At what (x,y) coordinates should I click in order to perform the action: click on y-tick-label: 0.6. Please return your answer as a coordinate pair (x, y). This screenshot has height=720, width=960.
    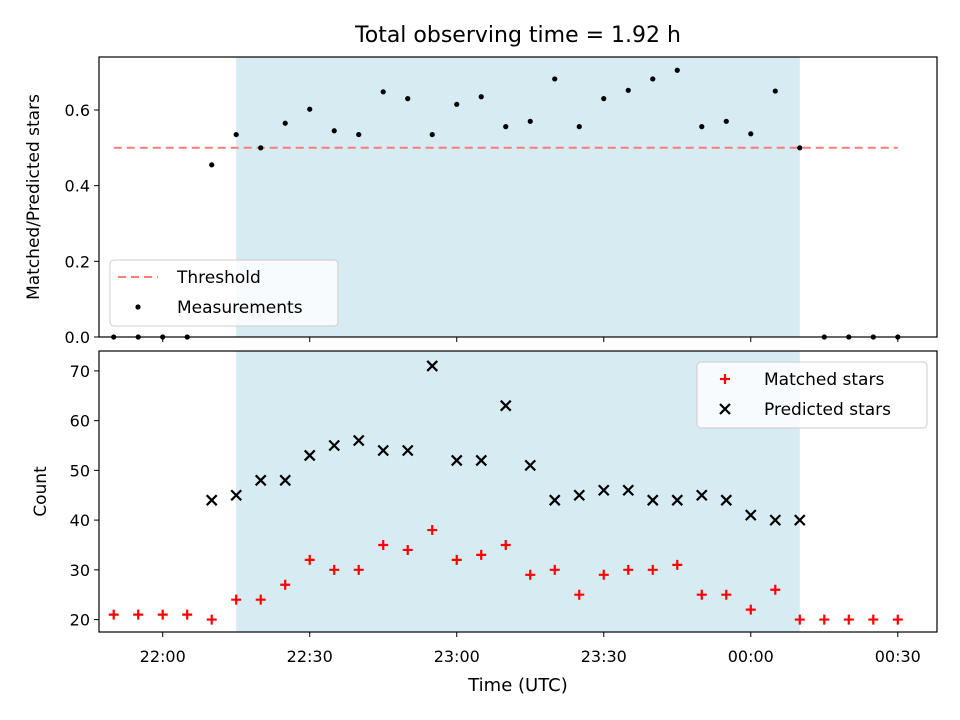
    Looking at the image, I should click on (77, 110).